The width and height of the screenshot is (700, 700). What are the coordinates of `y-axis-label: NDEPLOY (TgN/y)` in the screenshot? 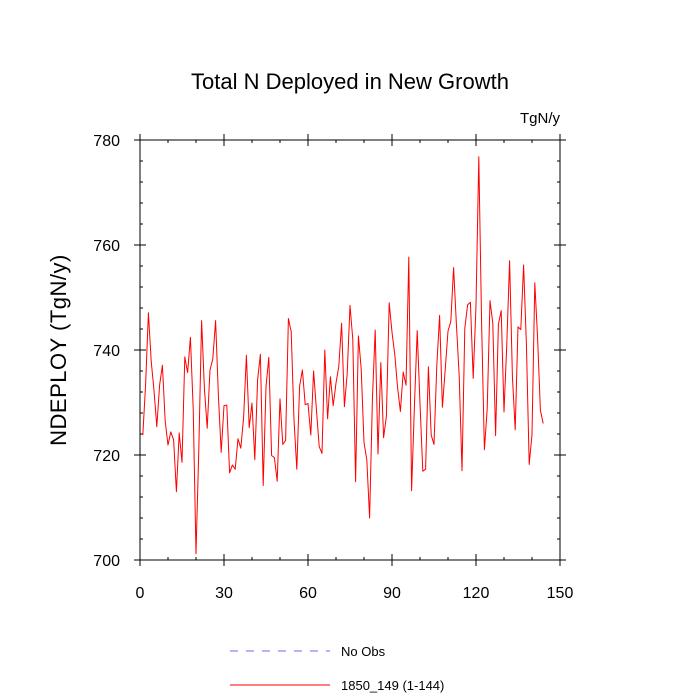 It's located at (58, 350).